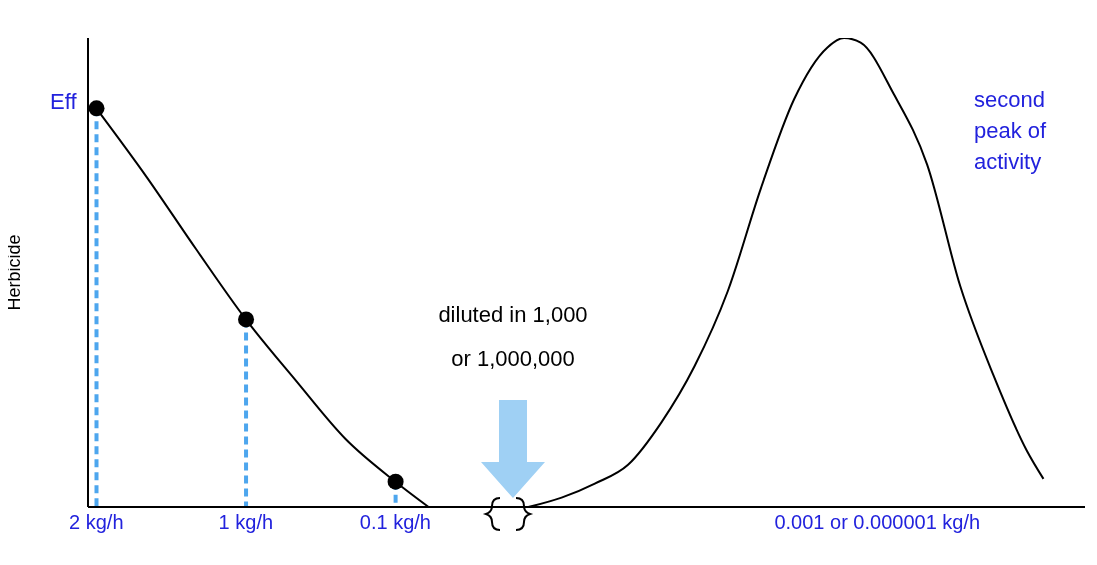 The height and width of the screenshot is (565, 1097). I want to click on x-tick-label: 2 kg/h, so click(96, 522).